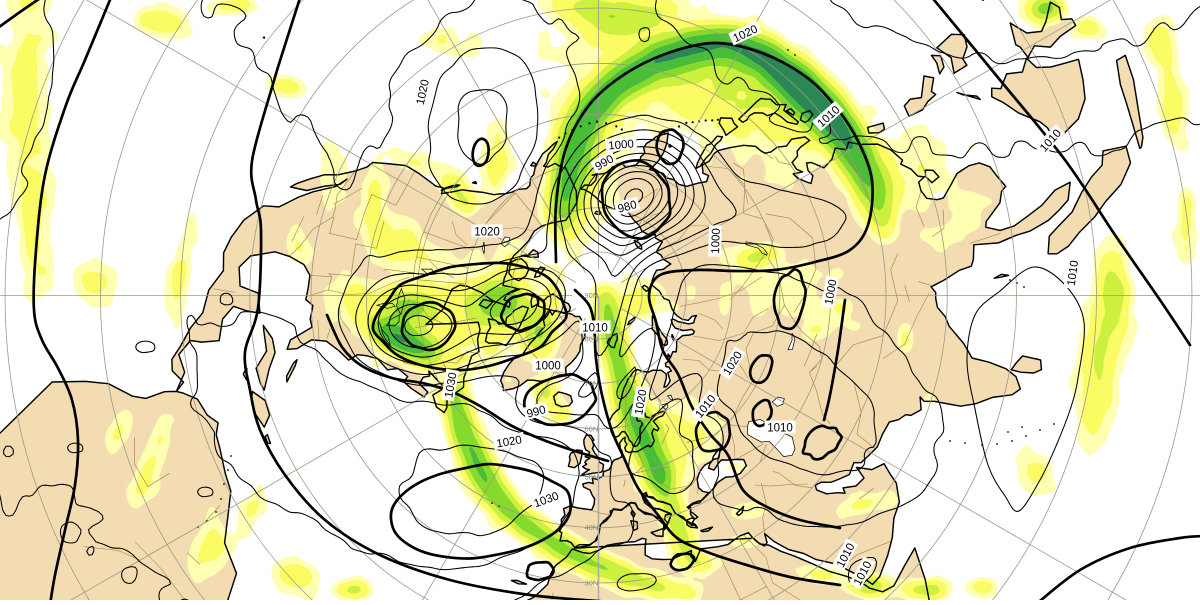 This screenshot has width=1200, height=605. What do you see at coordinates (628, 207) in the screenshot?
I see `svg-text: 980` at bounding box center [628, 207].